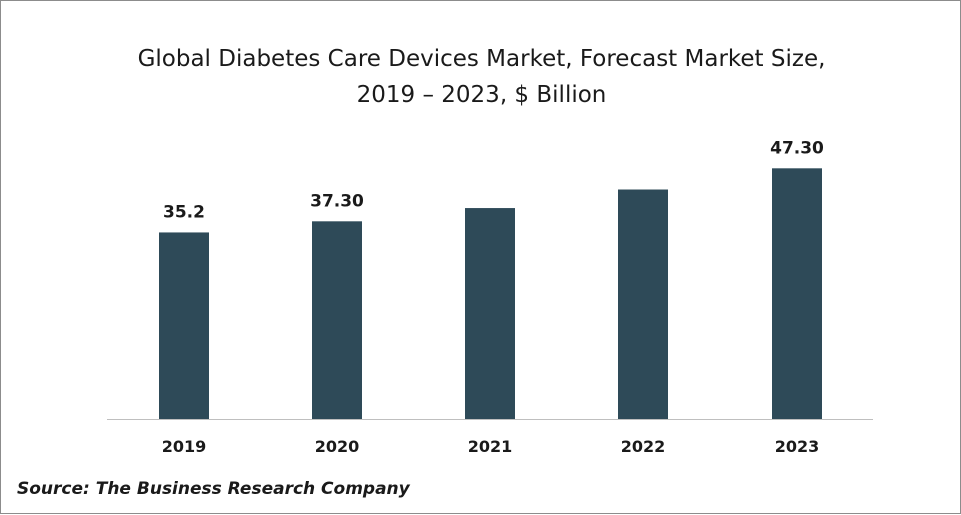  What do you see at coordinates (184, 212) in the screenshot?
I see `data-label-2019: 35.2` at bounding box center [184, 212].